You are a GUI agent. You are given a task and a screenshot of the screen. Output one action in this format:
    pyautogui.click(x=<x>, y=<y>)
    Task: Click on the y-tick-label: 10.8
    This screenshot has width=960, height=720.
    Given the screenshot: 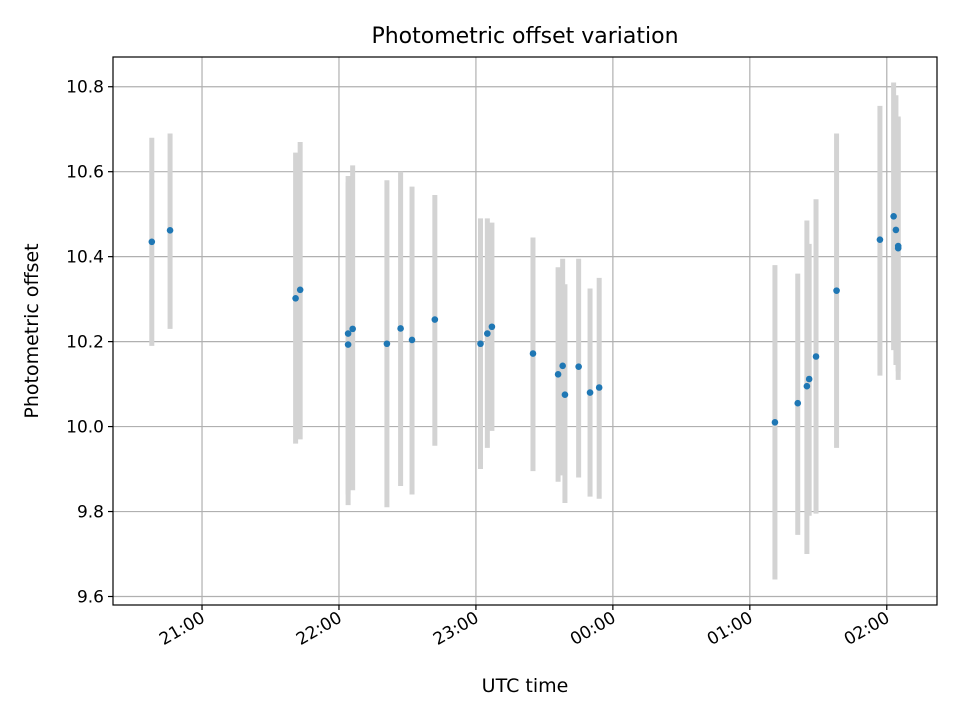 What is the action you would take?
    pyautogui.click(x=85, y=88)
    